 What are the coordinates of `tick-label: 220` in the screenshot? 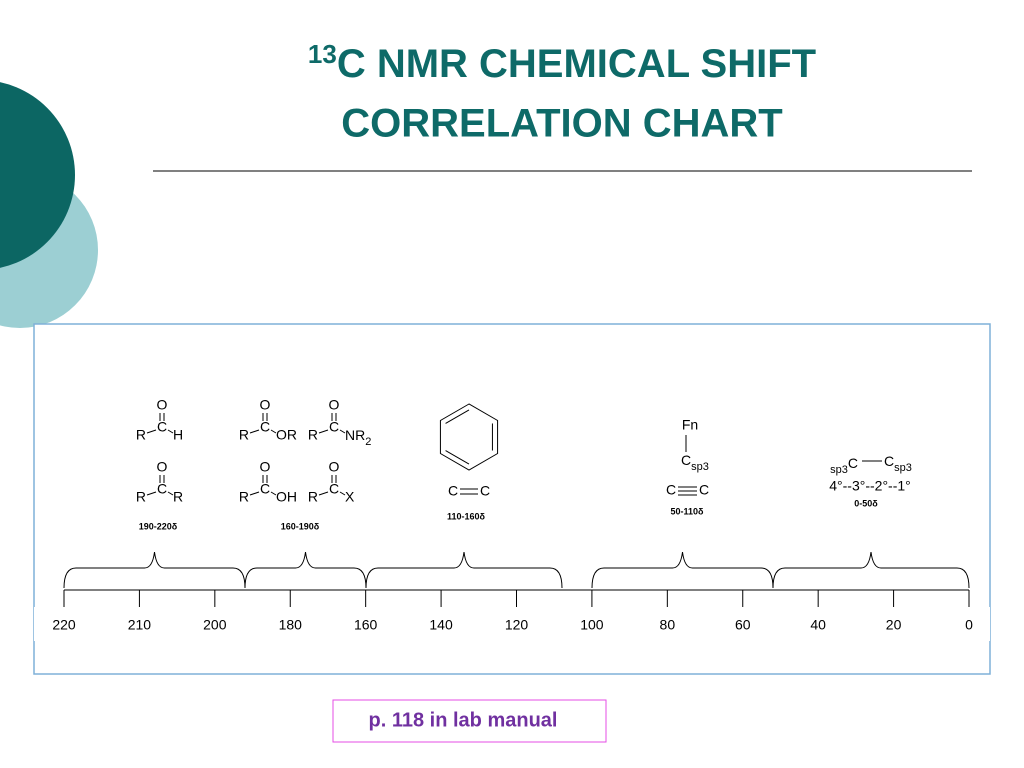 It's located at (64, 625).